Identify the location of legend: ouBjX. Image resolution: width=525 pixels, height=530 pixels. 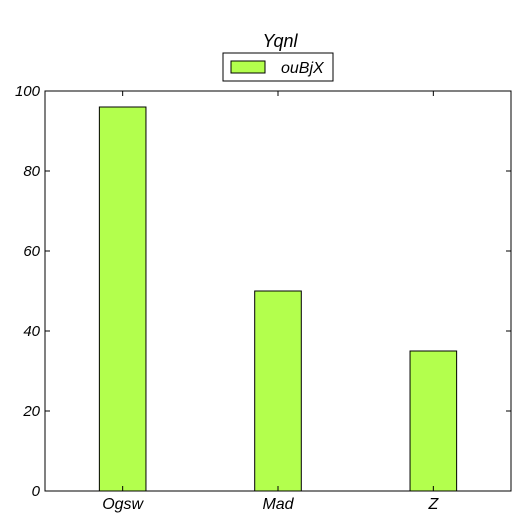
(278, 67).